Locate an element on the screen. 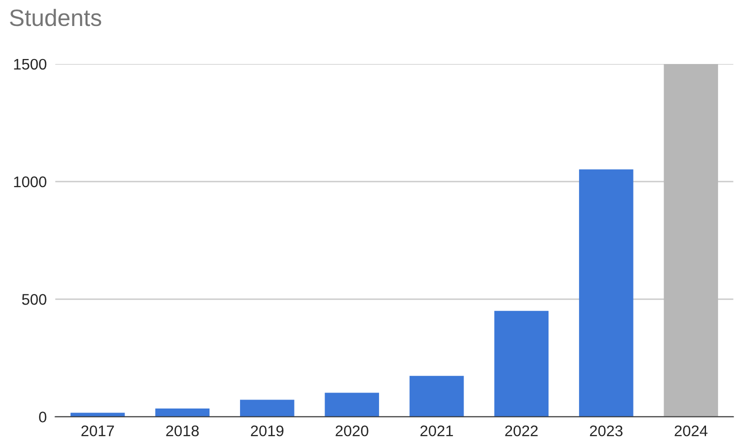  y-tick-label: 0 is located at coordinates (42, 417).